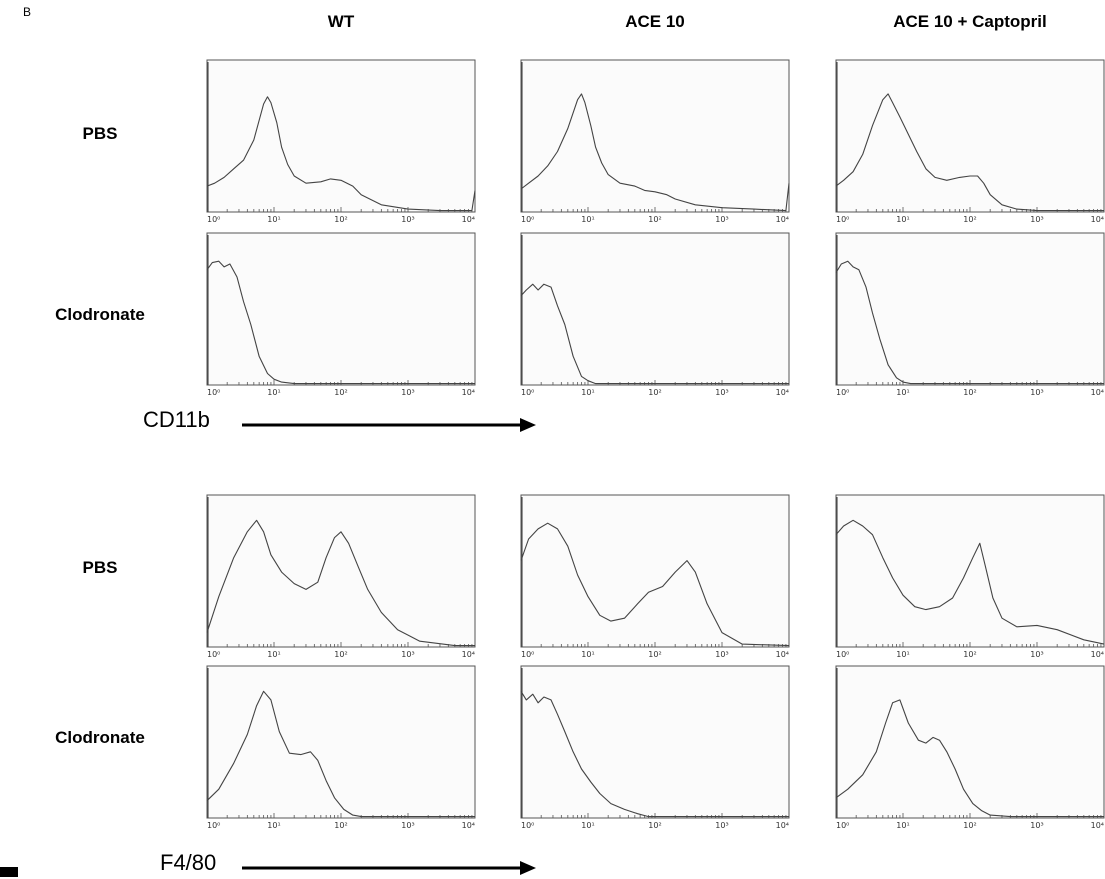  I want to click on column-header-ace10-captopril: ACE 10 + Captopril, so click(970, 21).